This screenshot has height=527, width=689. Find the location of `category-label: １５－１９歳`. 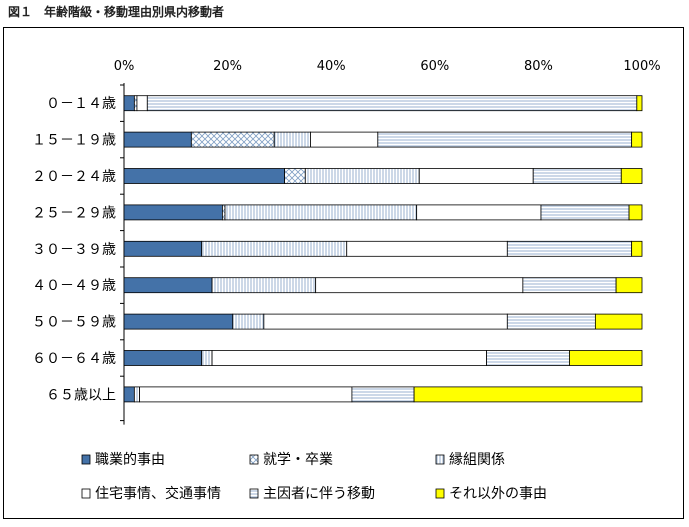

category-label: １５－１９歳 is located at coordinates (74, 141).